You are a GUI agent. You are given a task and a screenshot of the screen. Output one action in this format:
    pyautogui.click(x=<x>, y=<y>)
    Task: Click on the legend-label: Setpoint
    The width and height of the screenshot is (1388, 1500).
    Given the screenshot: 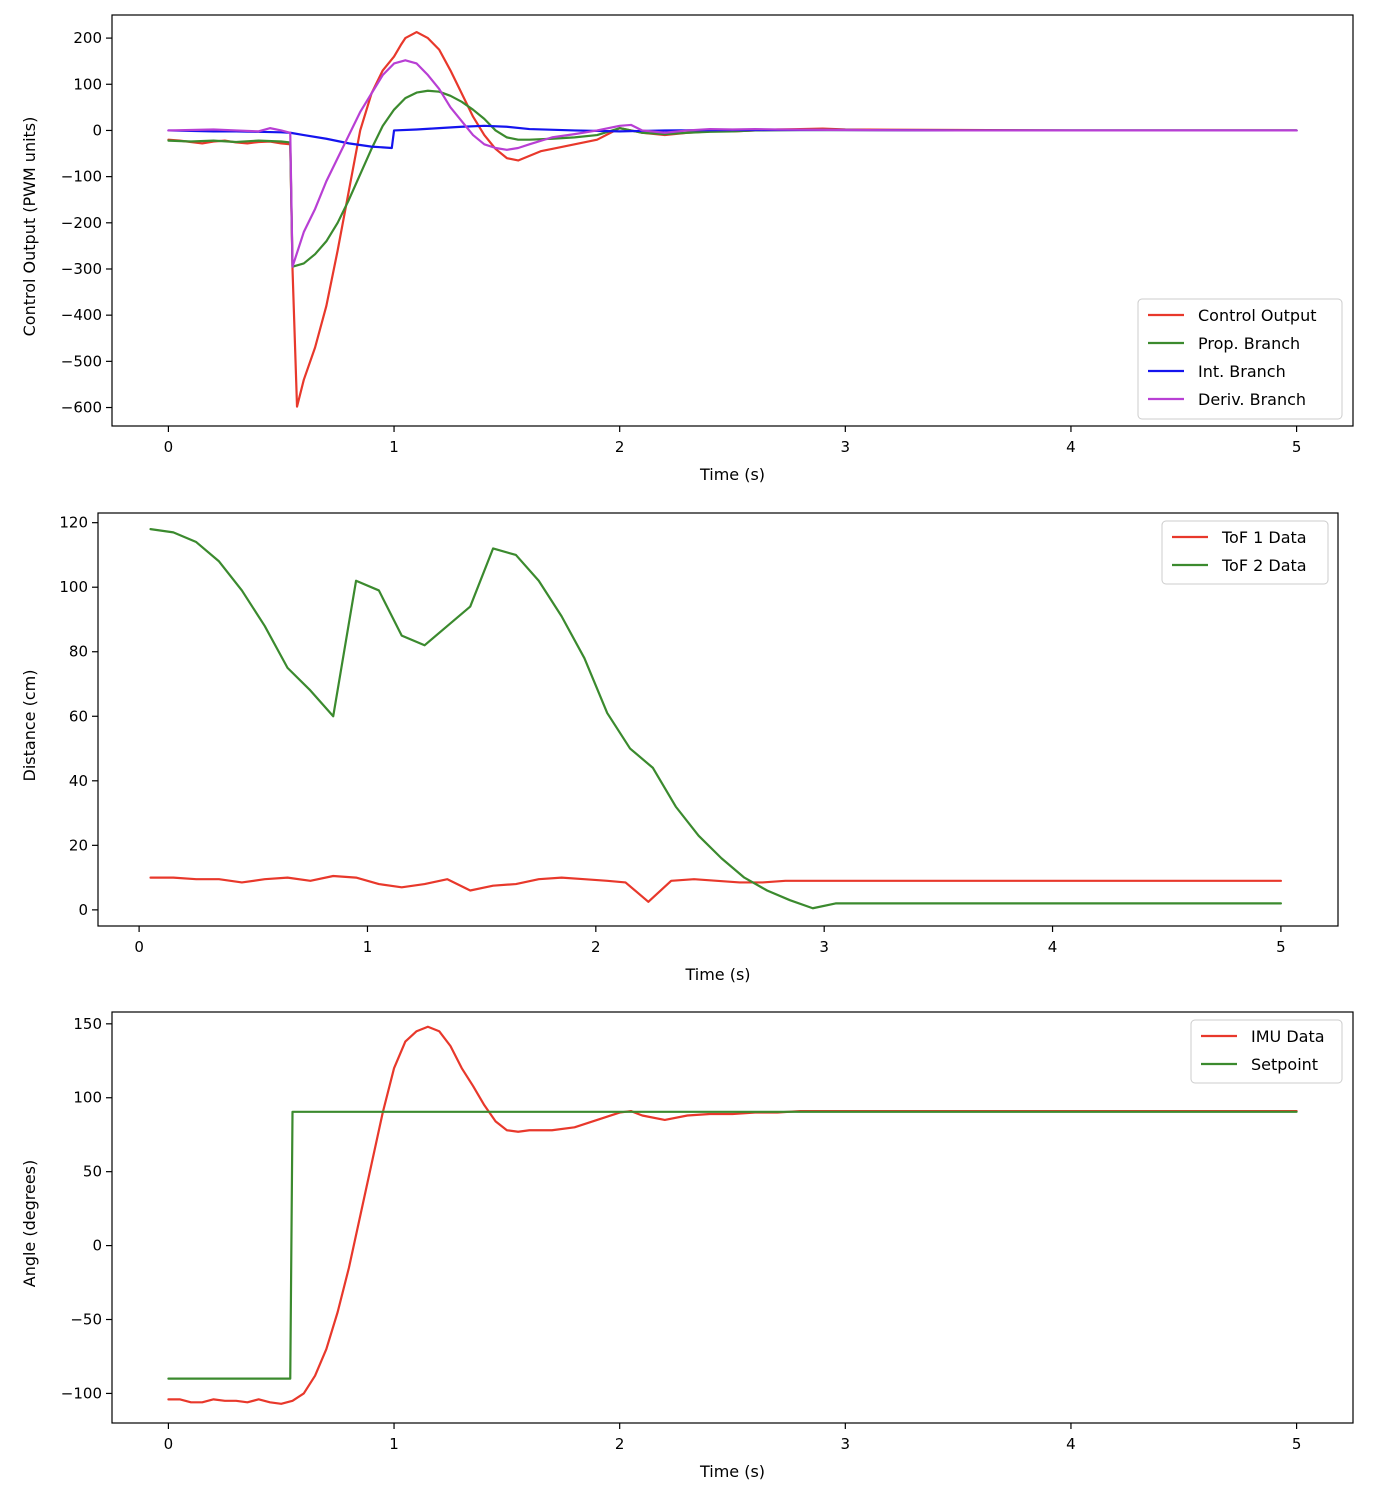 What is the action you would take?
    pyautogui.click(x=1284, y=1064)
    